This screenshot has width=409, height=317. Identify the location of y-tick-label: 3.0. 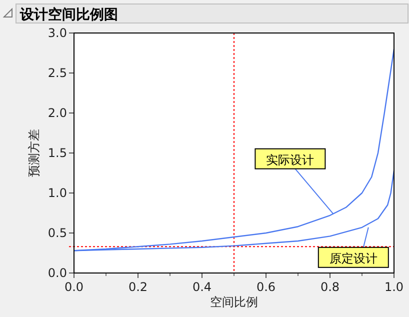
(57, 33).